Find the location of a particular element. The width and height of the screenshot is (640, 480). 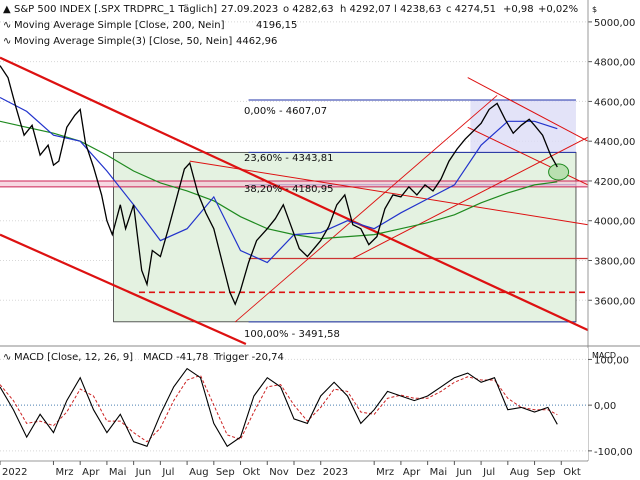

y-tick-label-4200: 4200,00 is located at coordinates (614, 182).